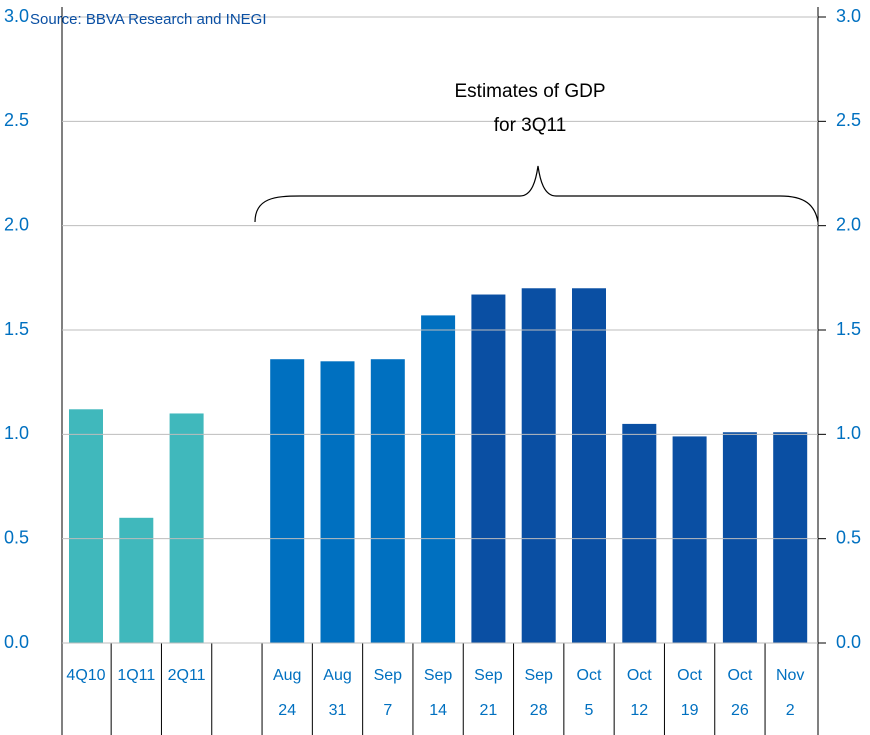 The image size is (870, 735). What do you see at coordinates (536, 194) in the screenshot?
I see `brace` at bounding box center [536, 194].